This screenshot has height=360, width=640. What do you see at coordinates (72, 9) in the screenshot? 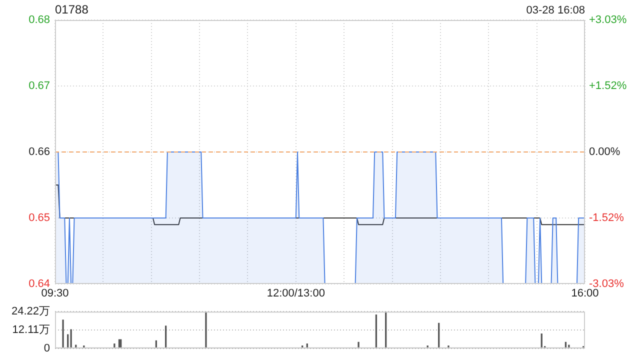
I see `chart-title: 01788` at bounding box center [72, 9].